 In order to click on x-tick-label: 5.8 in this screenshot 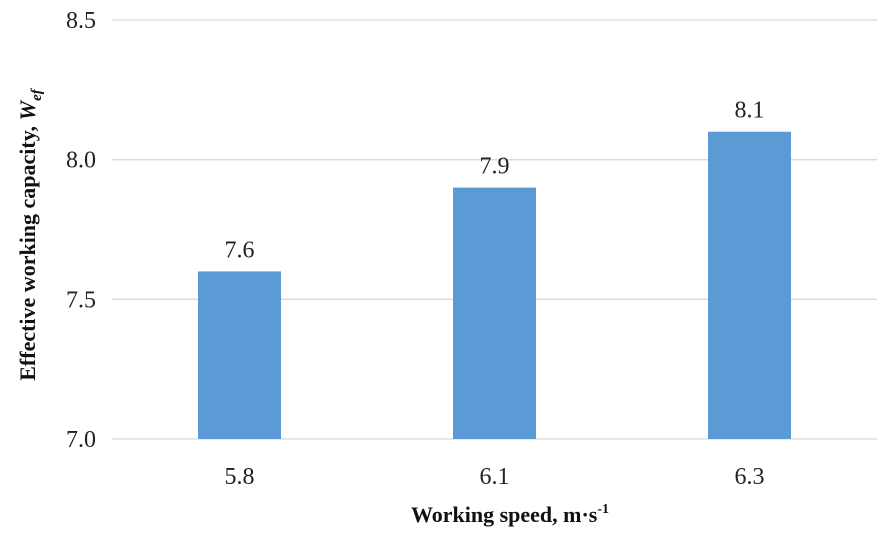, I will do `click(240, 477)`.